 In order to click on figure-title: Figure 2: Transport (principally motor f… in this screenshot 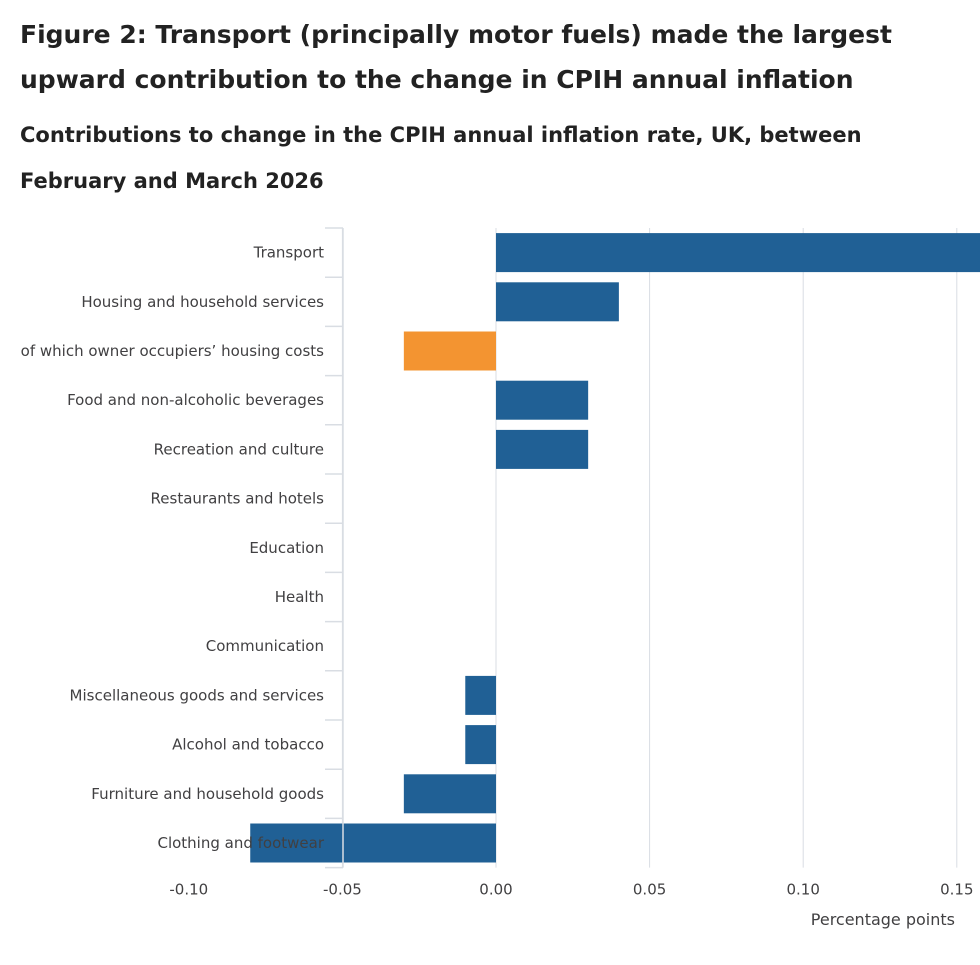, I will do `click(456, 57)`.